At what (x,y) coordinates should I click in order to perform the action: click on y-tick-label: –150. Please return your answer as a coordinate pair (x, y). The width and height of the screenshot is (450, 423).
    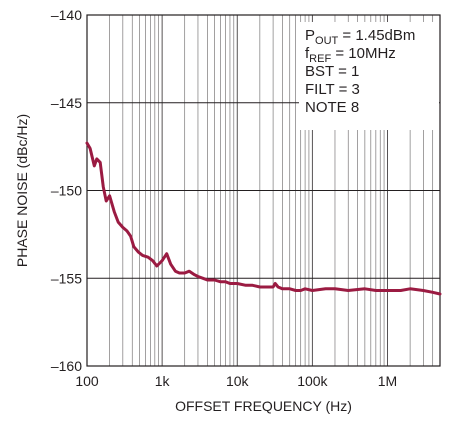
    Looking at the image, I should click on (66, 191).